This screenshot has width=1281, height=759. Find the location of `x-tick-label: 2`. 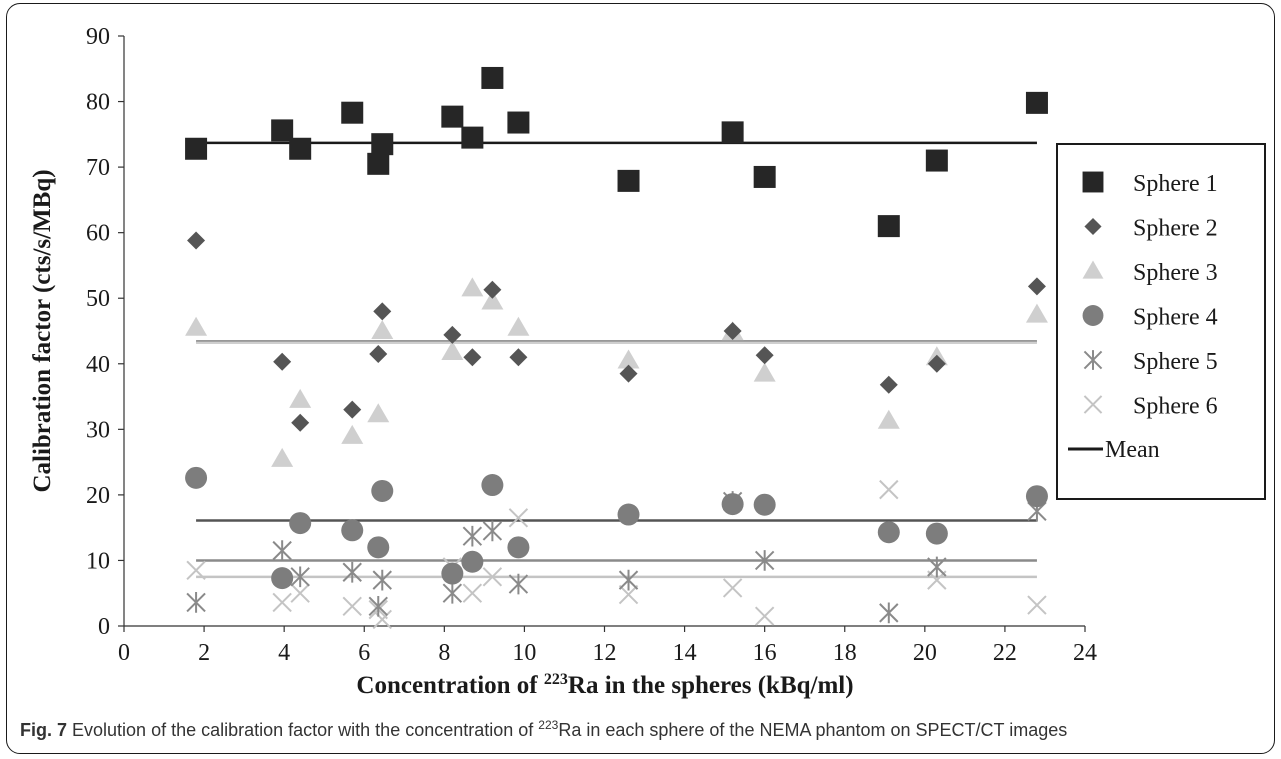

x-tick-label: 2 is located at coordinates (204, 653).